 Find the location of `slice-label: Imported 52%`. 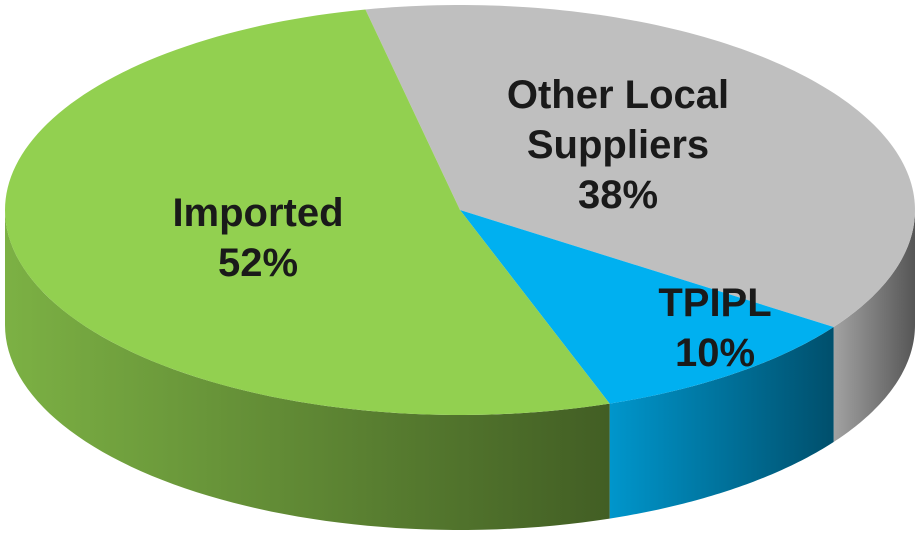

slice-label: Imported 52% is located at coordinates (258, 238).